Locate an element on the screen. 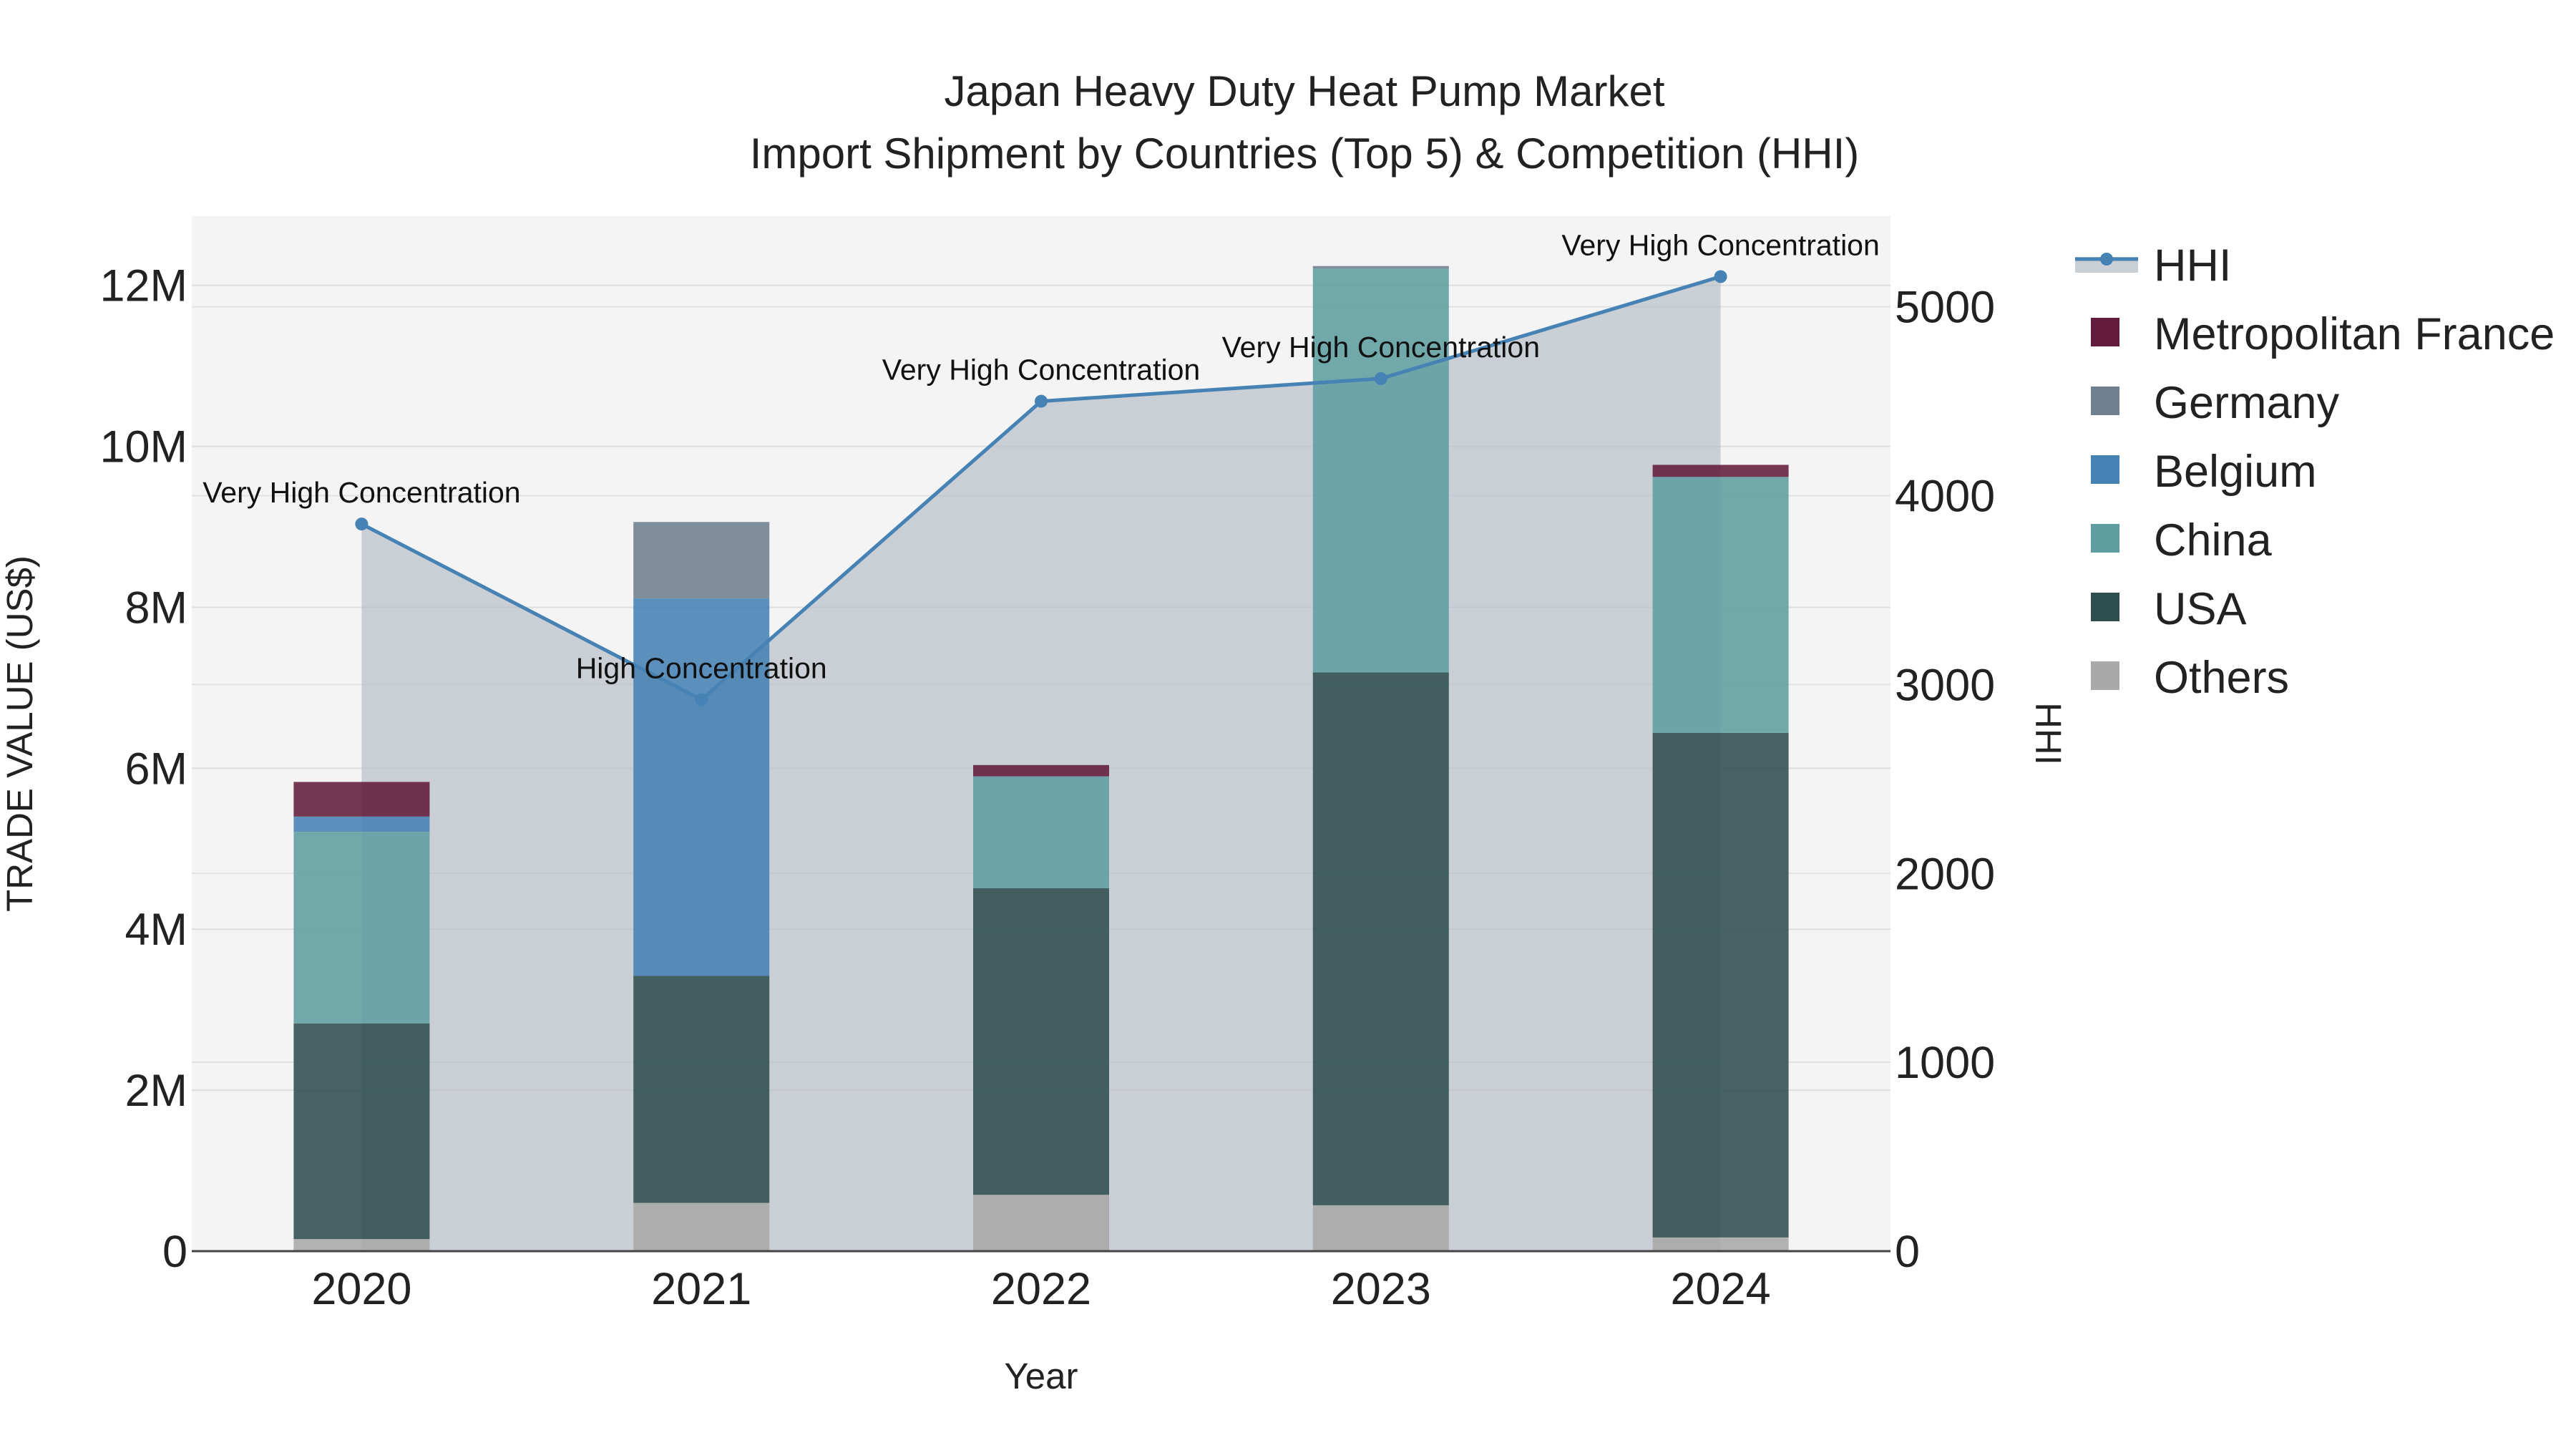  bar-others-2024 is located at coordinates (1720, 1244).